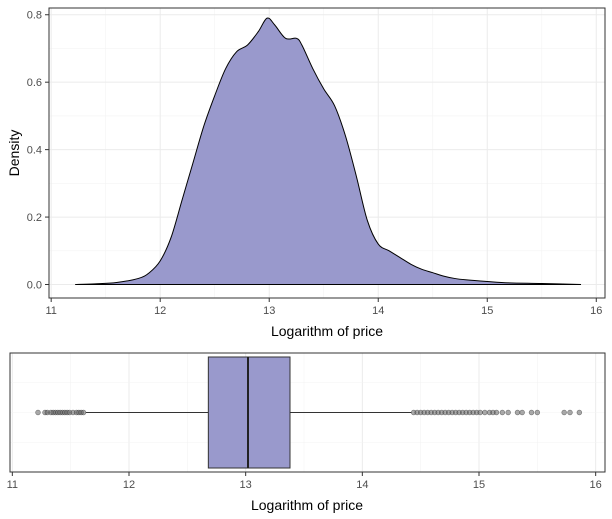 Image resolution: width=612 pixels, height=519 pixels. Describe the element at coordinates (14, 153) in the screenshot. I see `density-y-axis-title: Density` at that location.